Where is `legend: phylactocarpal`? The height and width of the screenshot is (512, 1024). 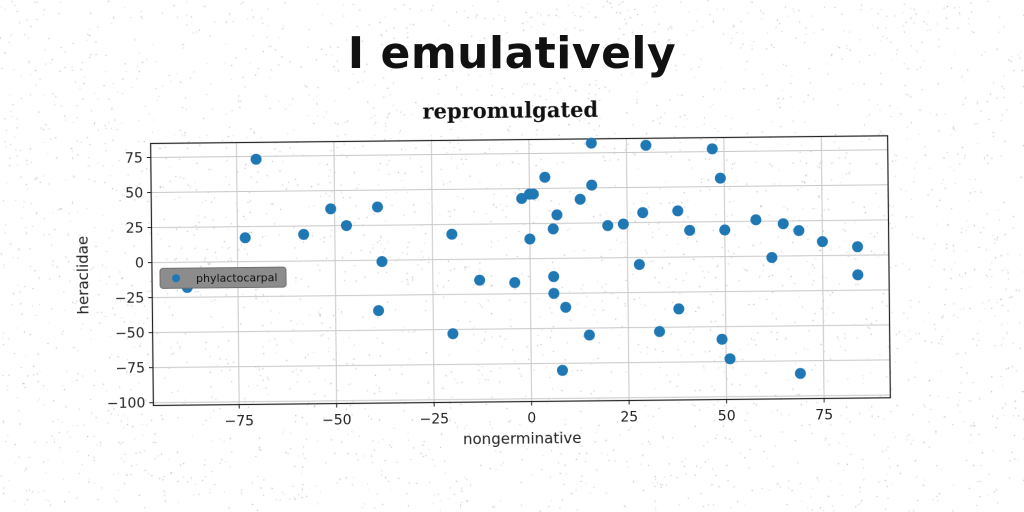 legend: phylactocarpal is located at coordinates (223, 277).